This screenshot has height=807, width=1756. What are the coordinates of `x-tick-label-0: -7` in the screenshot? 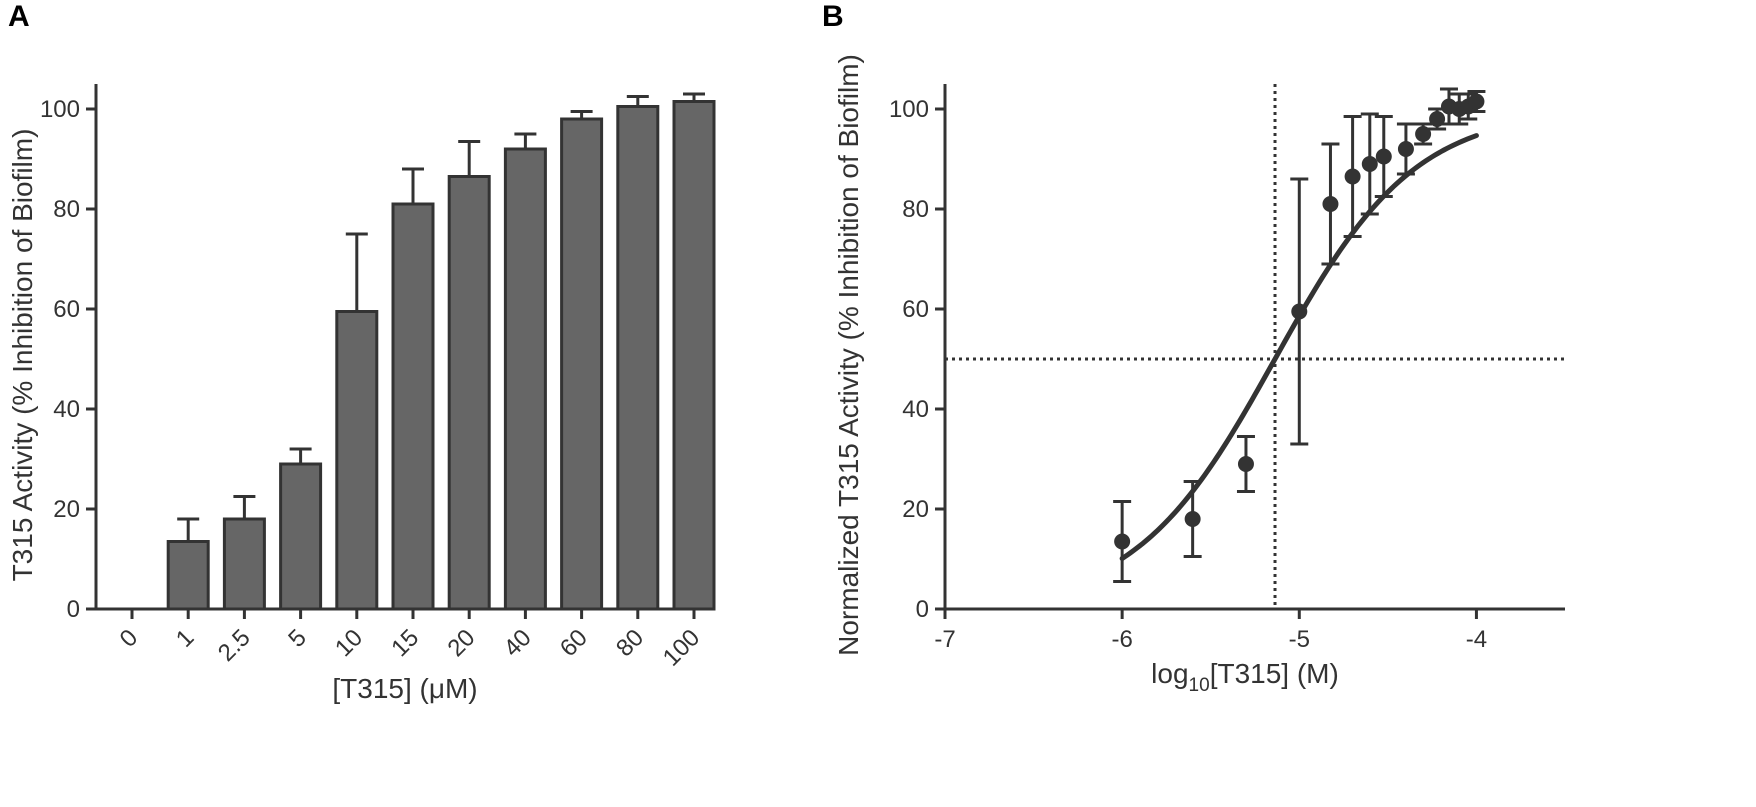 It's located at (944, 639).